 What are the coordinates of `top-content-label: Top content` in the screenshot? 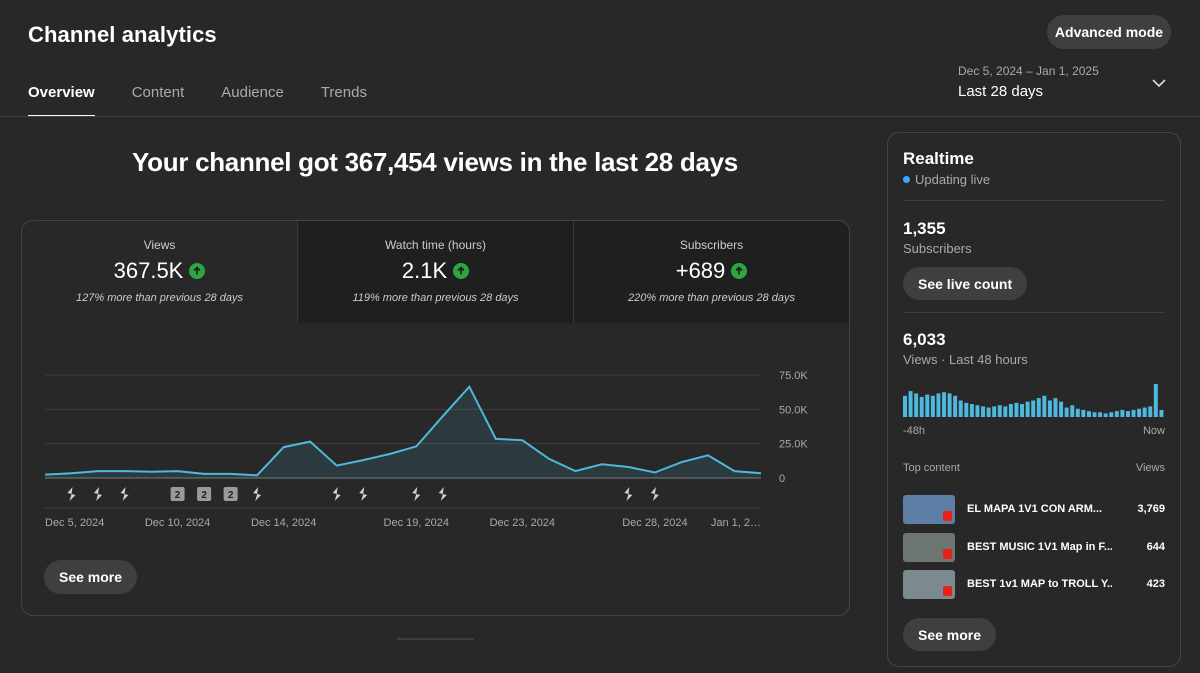 It's located at (931, 468).